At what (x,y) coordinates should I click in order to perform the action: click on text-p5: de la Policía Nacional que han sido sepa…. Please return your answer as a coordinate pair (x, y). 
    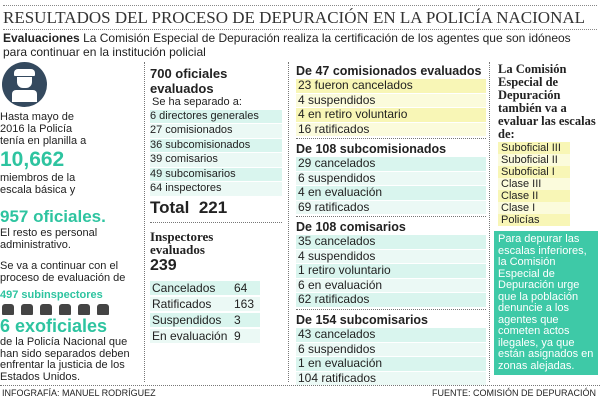
    Looking at the image, I should click on (65, 359).